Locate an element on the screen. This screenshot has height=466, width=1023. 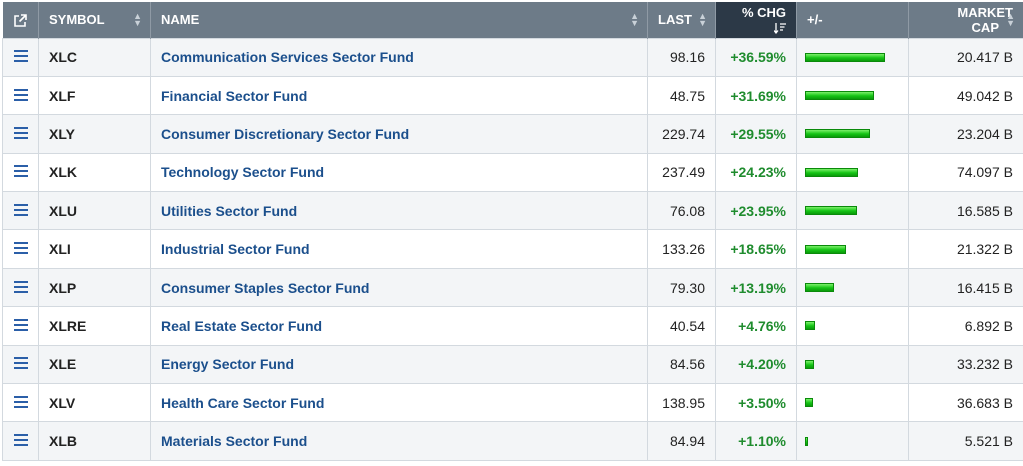
column-header-symbol-label: SYMBOL is located at coordinates (77, 20).